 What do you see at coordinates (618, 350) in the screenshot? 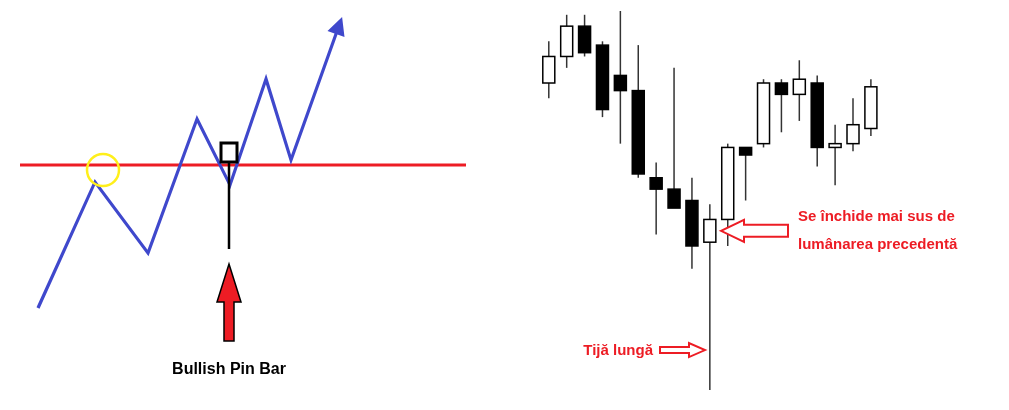
I see `annotation: Tijă lungă` at bounding box center [618, 350].